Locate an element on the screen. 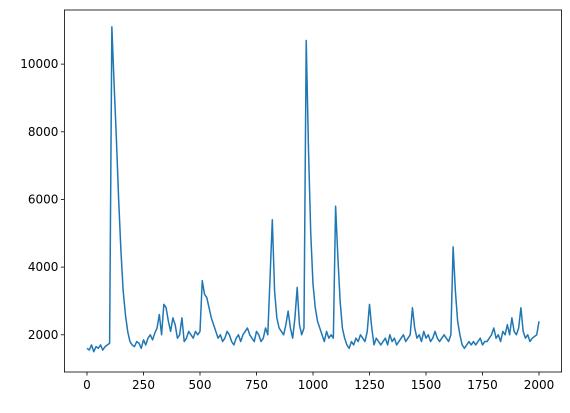  x-tick-label: 2000 is located at coordinates (539, 385).